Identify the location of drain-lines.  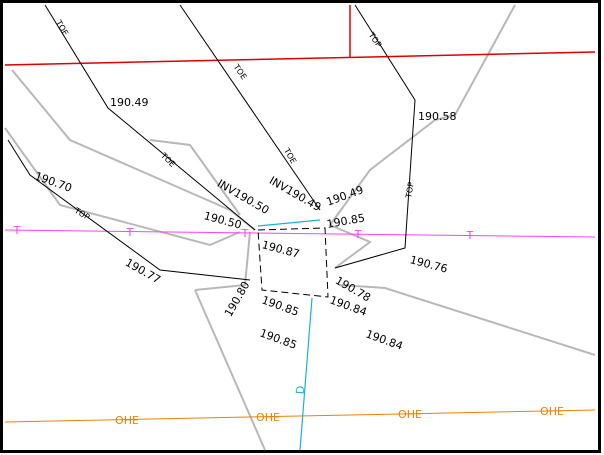
(289, 335).